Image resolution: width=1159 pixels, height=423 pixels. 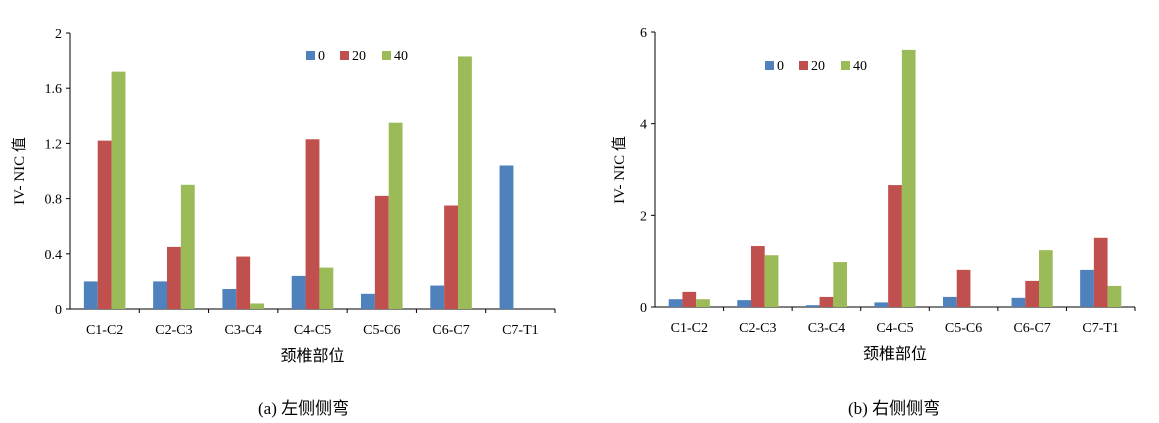 I want to click on chartb-bar-0-C7-T1, so click(x=1087, y=288).